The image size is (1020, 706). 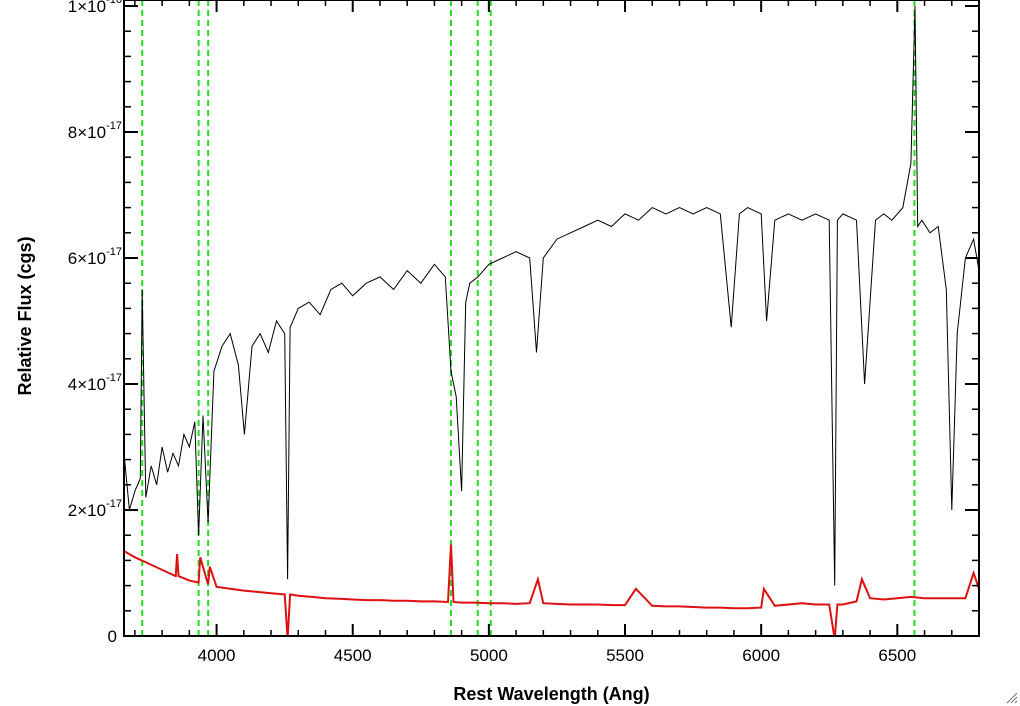 I want to click on y-tick-label: 0, so click(x=112, y=636).